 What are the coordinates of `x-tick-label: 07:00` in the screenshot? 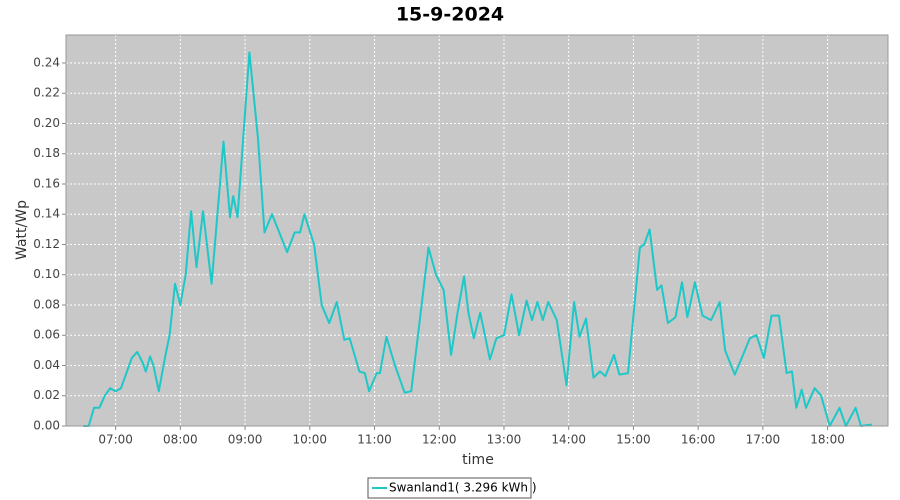 It's located at (115, 440).